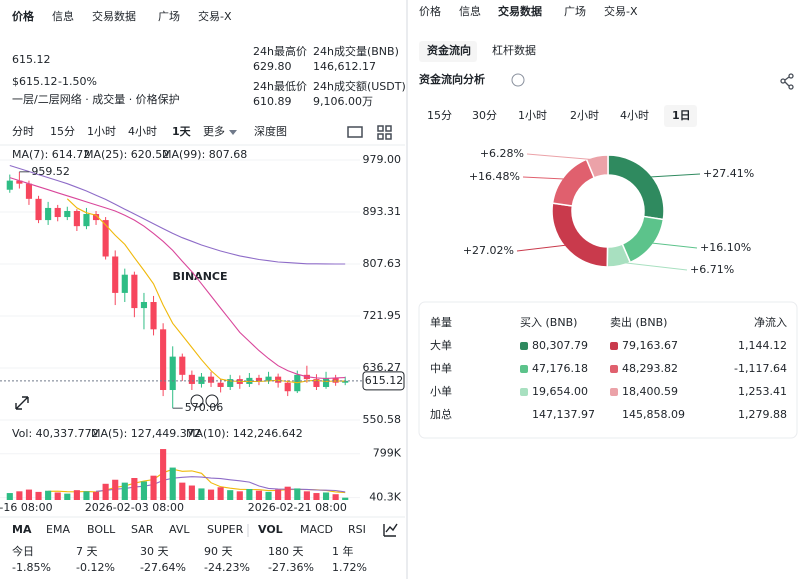 This screenshot has width=800, height=579. I want to click on interval-tab: 分时, so click(23, 131).